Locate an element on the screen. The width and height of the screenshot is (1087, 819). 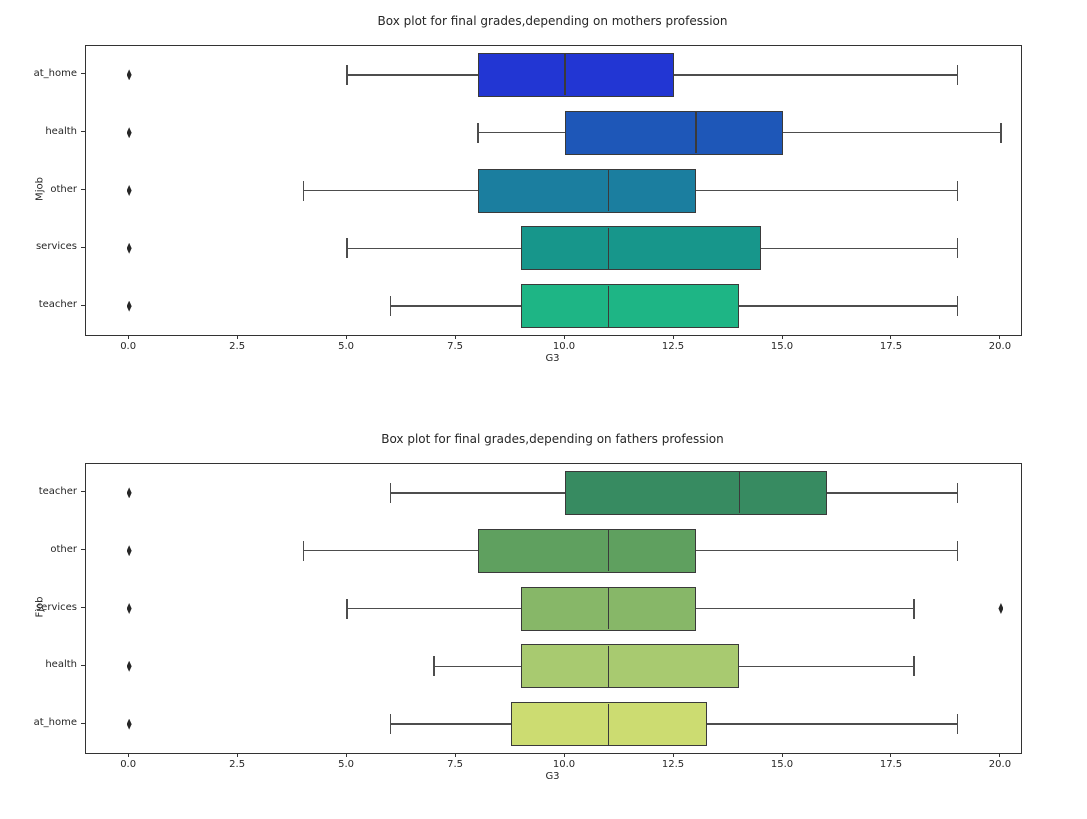
whisker-low-other is located at coordinates (390, 190).